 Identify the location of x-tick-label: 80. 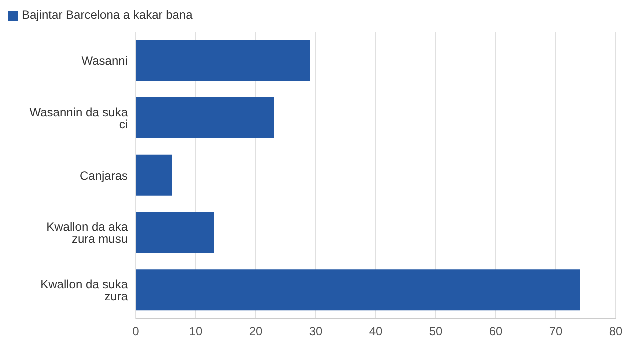
(616, 331).